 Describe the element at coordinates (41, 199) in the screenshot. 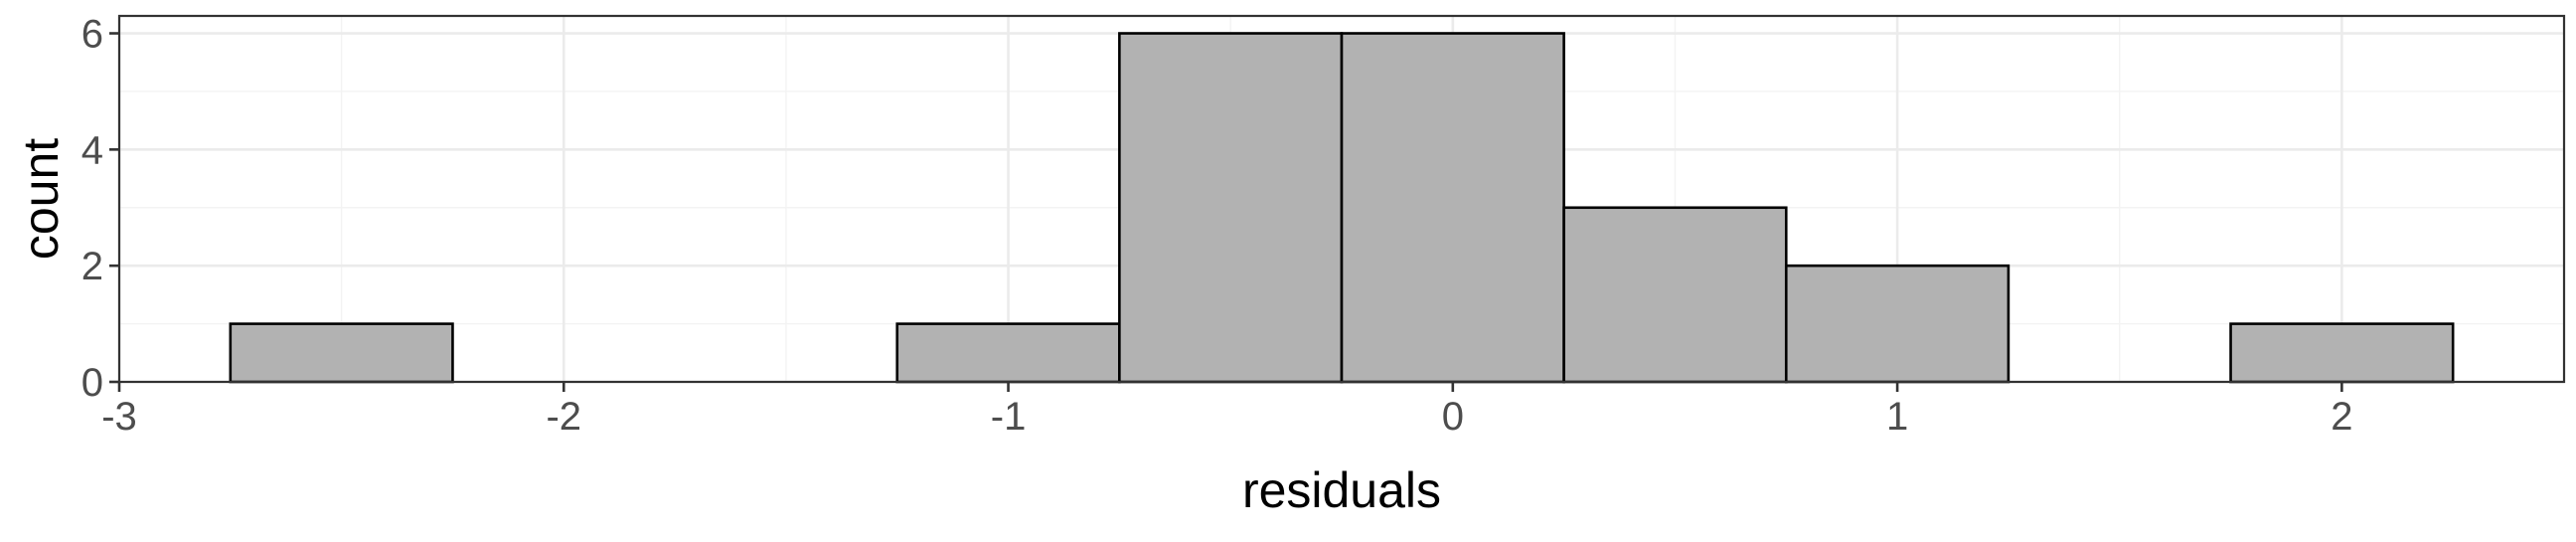

I see `y-axis-title: count` at that location.